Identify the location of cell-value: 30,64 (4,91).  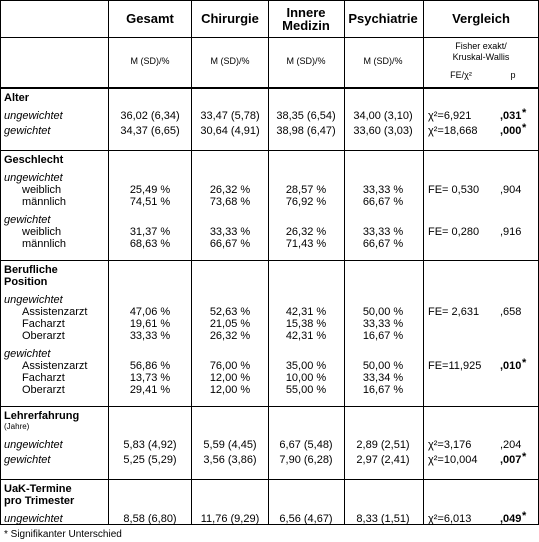
(230, 131).